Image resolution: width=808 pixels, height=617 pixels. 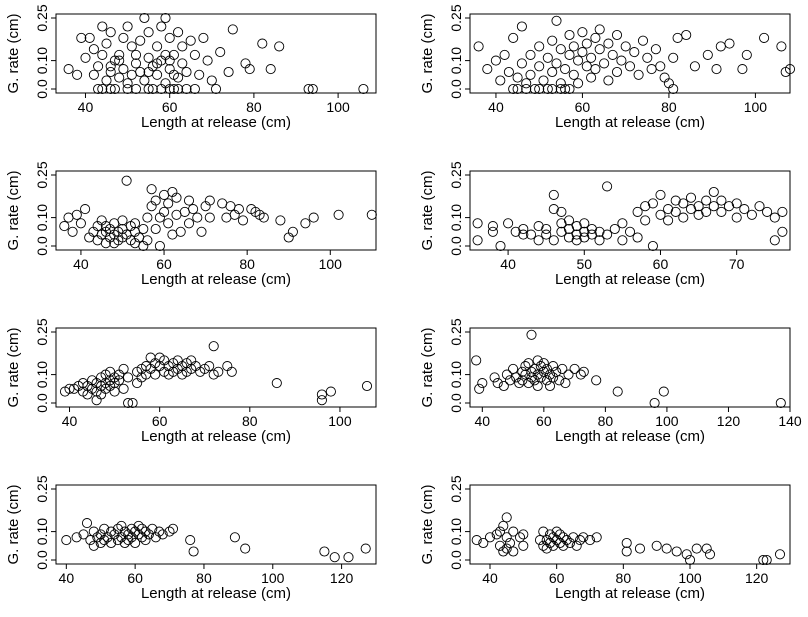 I want to click on x-axis-title: Length at release (cm), so click(x=630, y=122).